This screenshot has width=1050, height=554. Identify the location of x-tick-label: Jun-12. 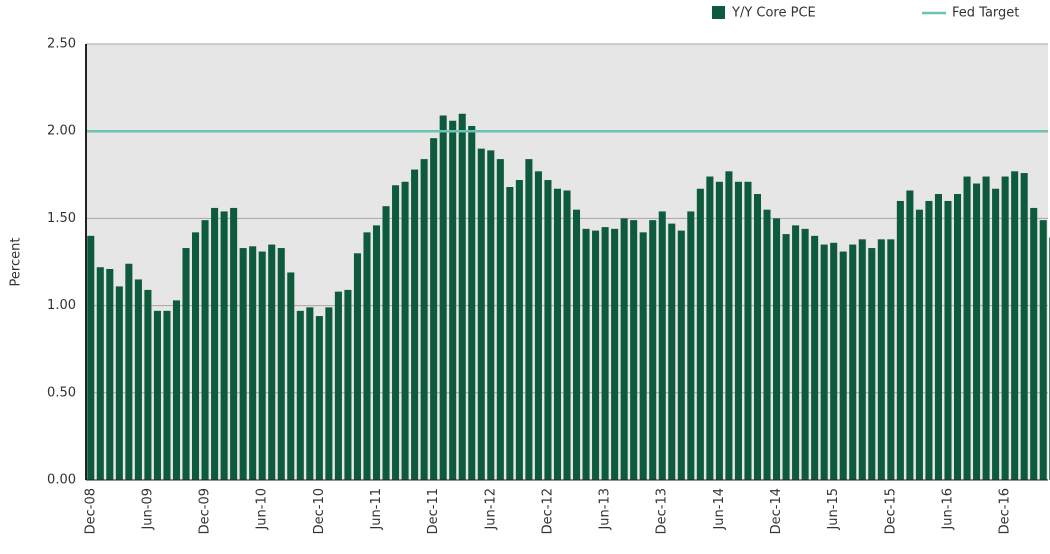
(490, 509).